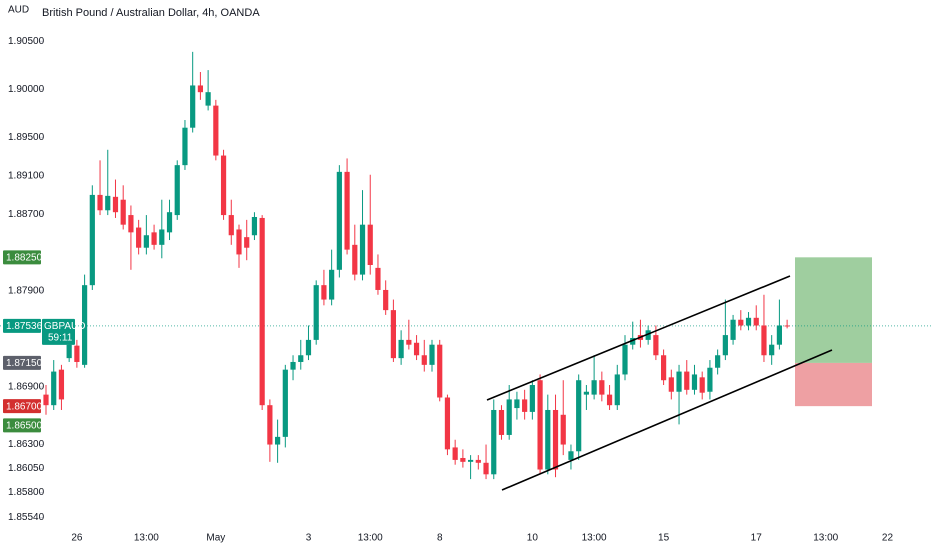 The width and height of the screenshot is (932, 550). Describe the element at coordinates (24, 425) in the screenshot. I see `price-tag-label: 1.86500` at that location.